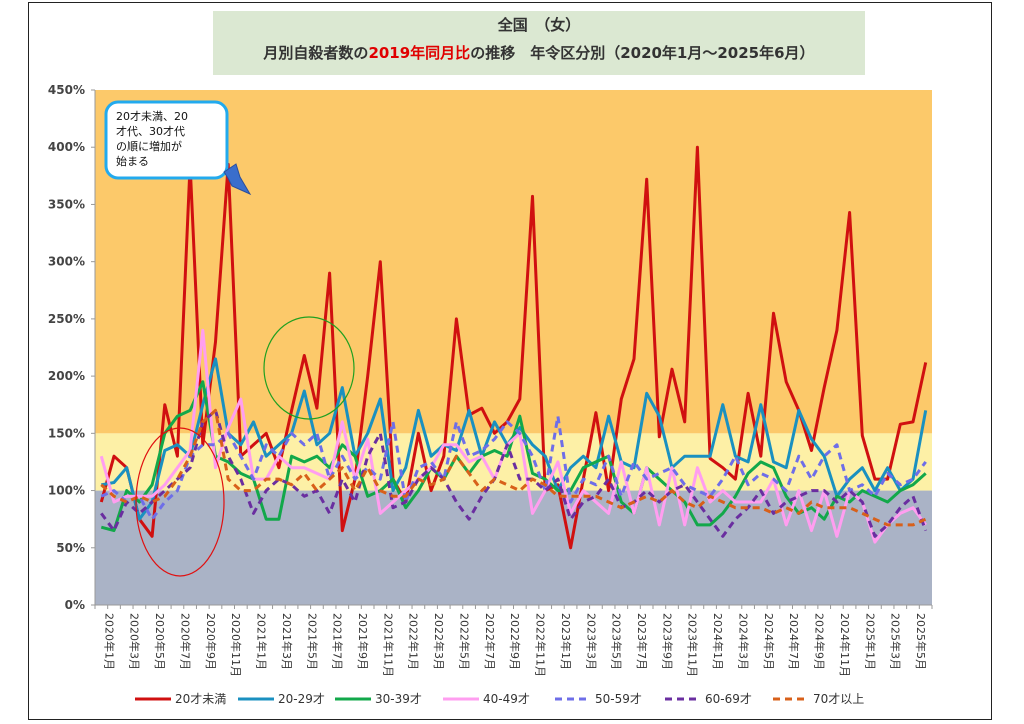 The width and height of the screenshot is (1024, 724). What do you see at coordinates (506, 699) in the screenshot?
I see `legend-label-3: 40-49才` at bounding box center [506, 699].